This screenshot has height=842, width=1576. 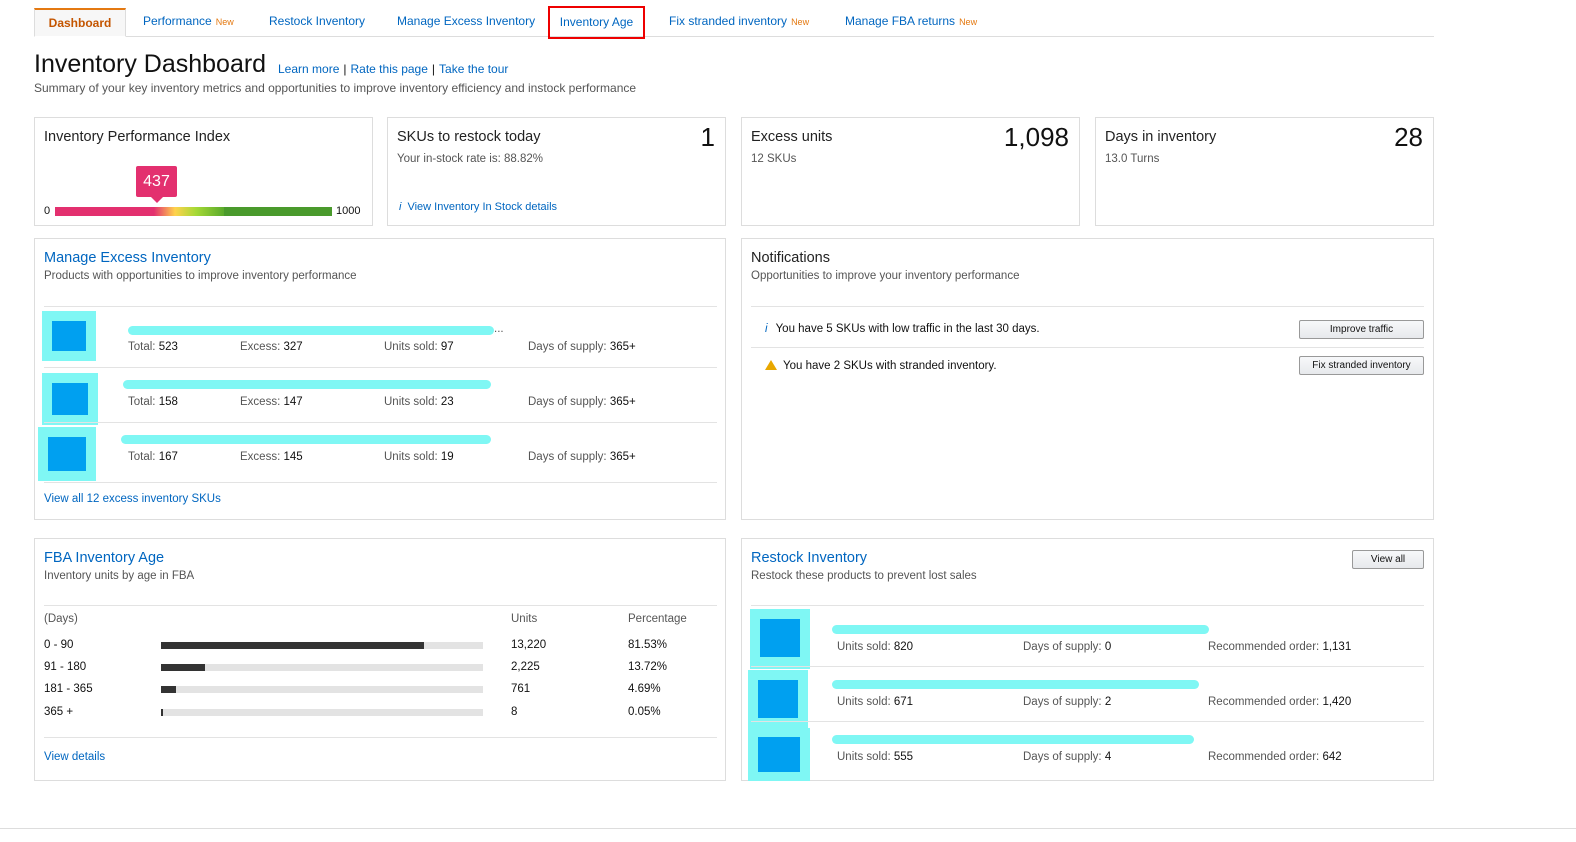 I want to click on tab-label: Restock Inventory, so click(x=317, y=21).